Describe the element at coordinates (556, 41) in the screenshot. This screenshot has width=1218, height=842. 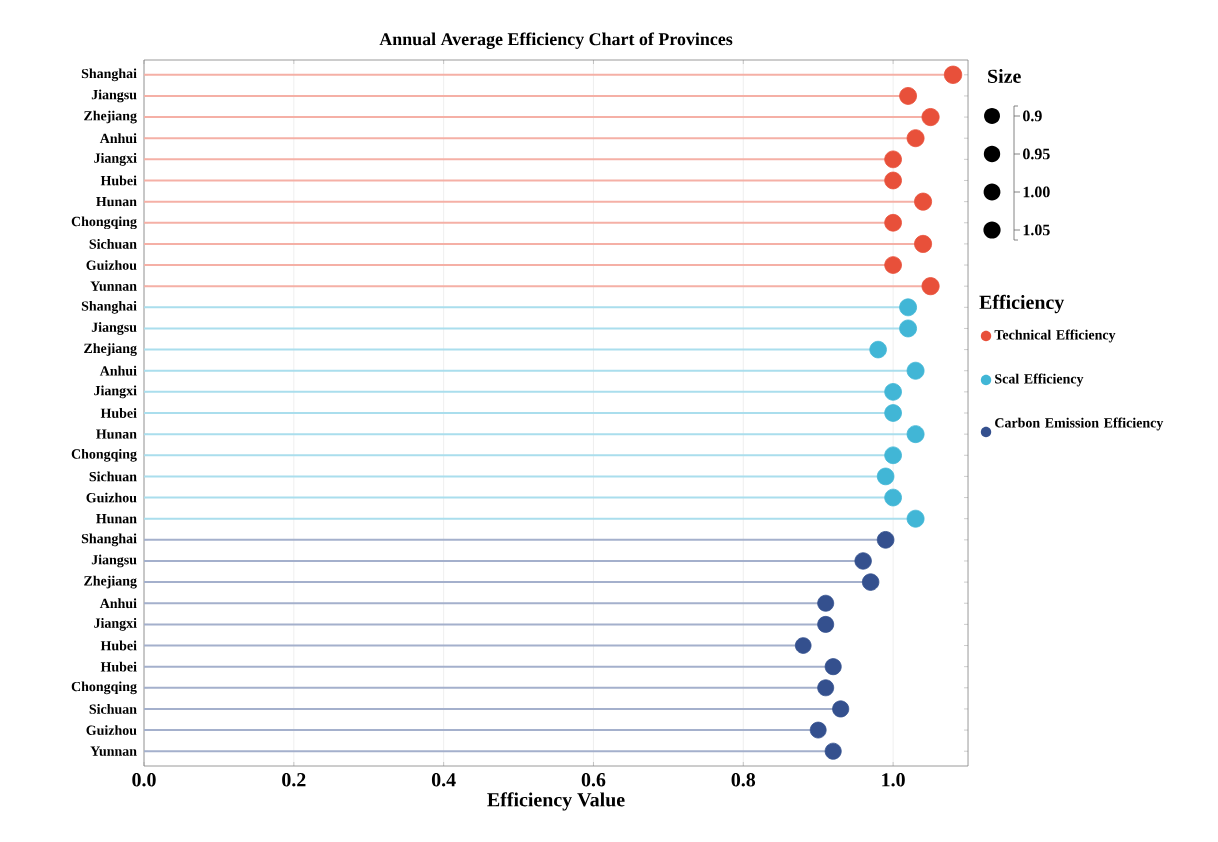
I see `chart-title: Annual Average Efficiency Chart of Provinces` at that location.